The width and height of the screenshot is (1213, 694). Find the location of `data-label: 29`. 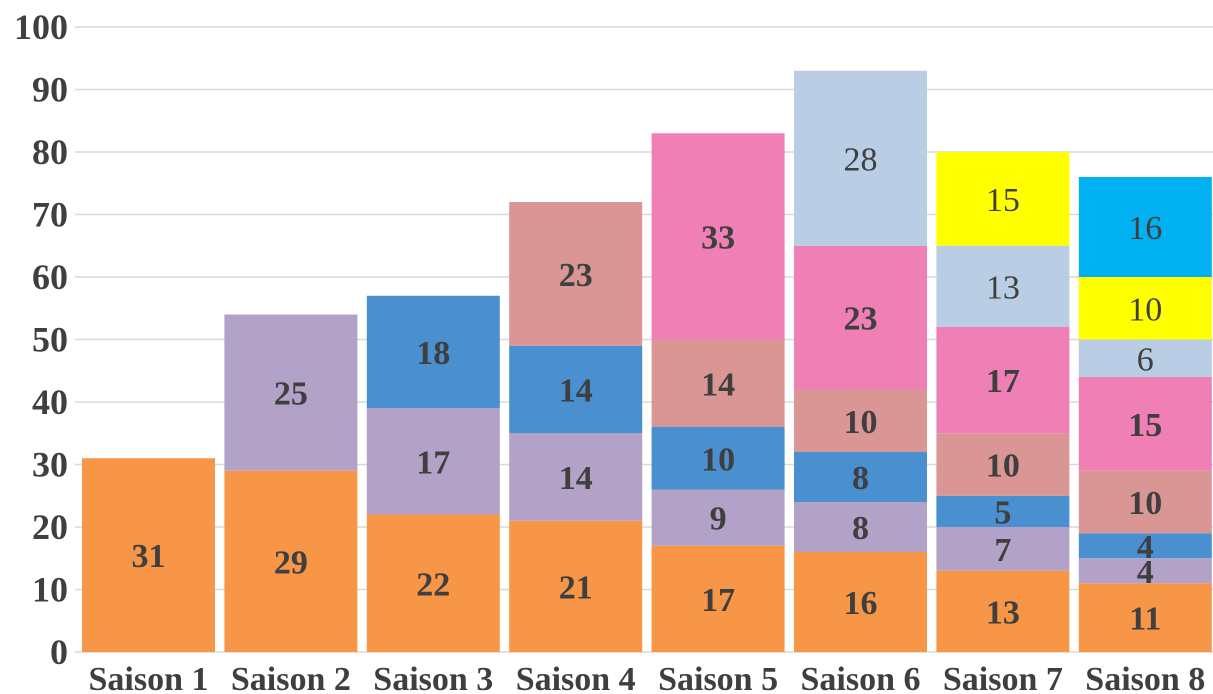

data-label: 29 is located at coordinates (291, 562).